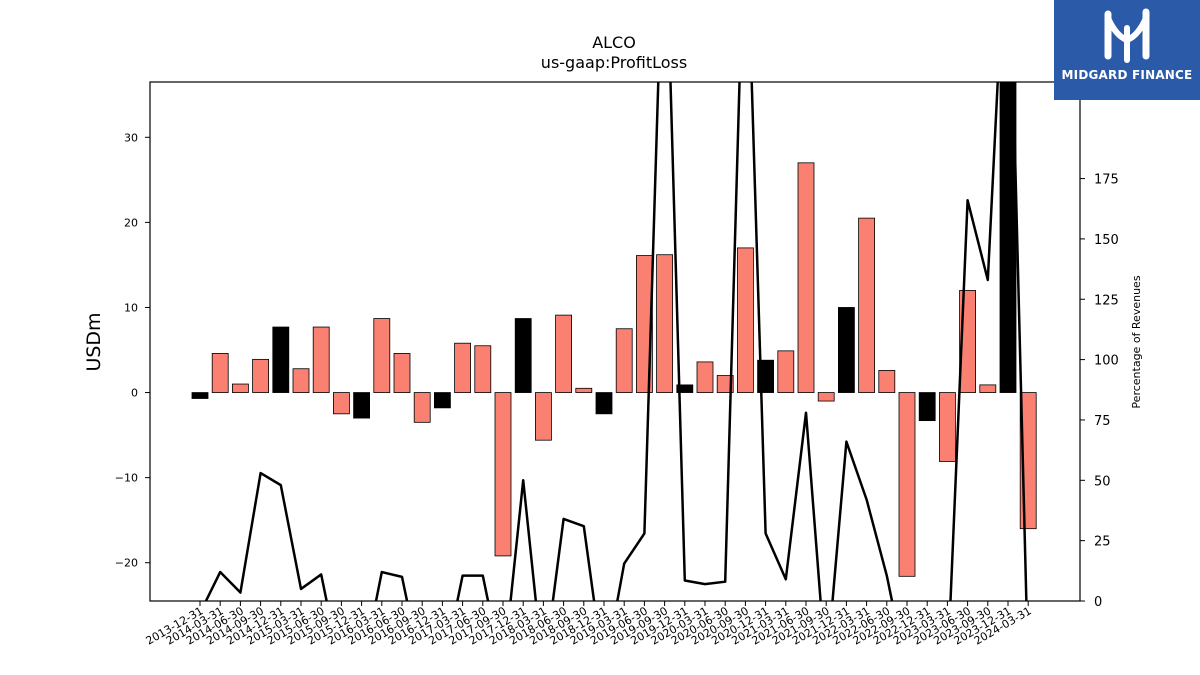 This screenshot has width=1200, height=675. What do you see at coordinates (1136, 341) in the screenshot?
I see `y2-axis-label: Percentage of Revenues` at bounding box center [1136, 341].